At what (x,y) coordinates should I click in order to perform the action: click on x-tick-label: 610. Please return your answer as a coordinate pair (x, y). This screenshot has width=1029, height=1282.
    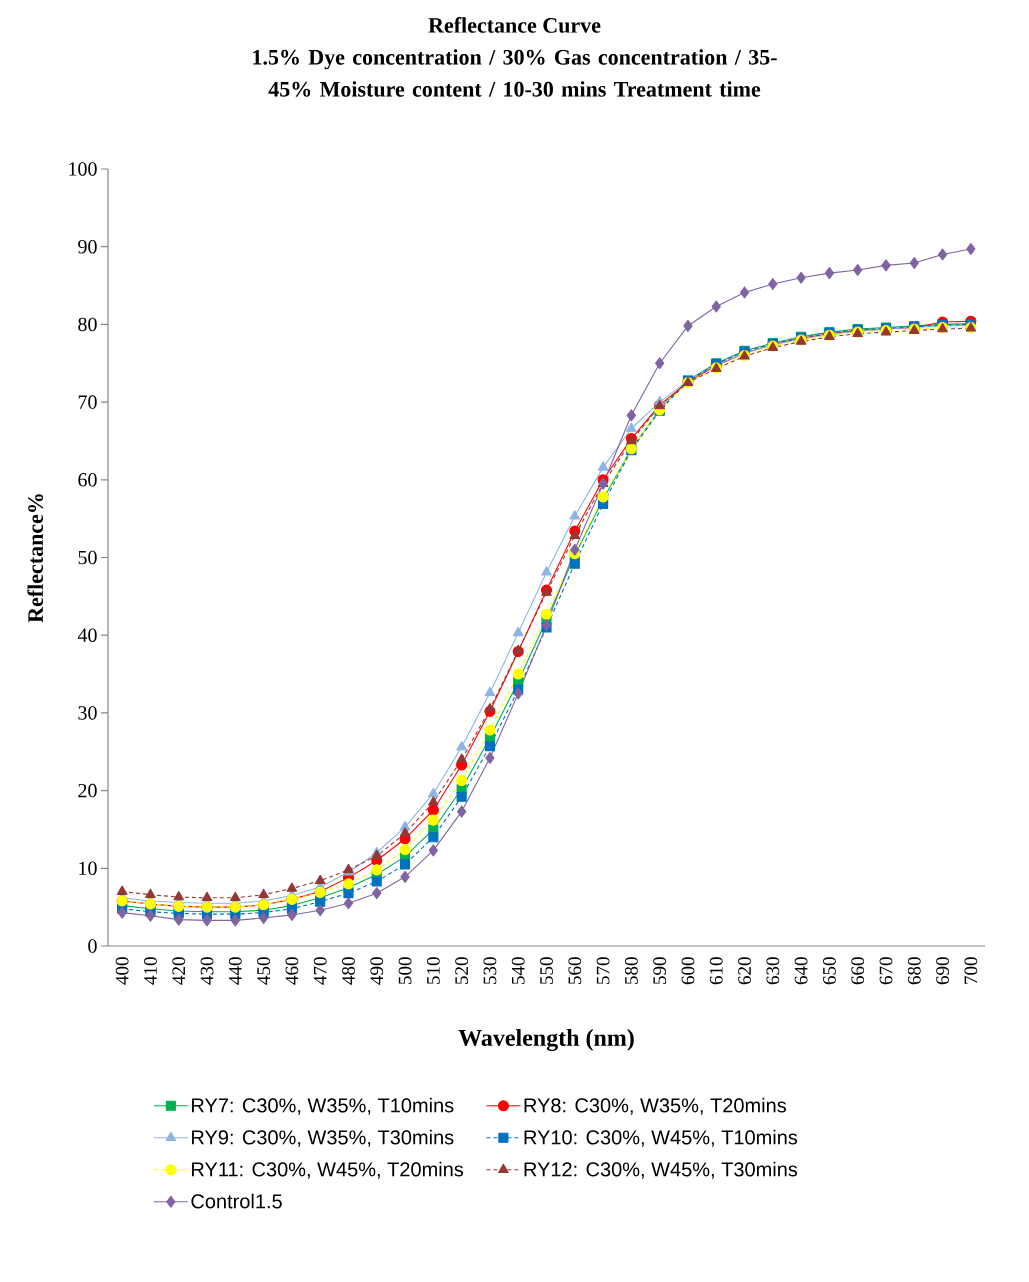
    Looking at the image, I should click on (716, 971).